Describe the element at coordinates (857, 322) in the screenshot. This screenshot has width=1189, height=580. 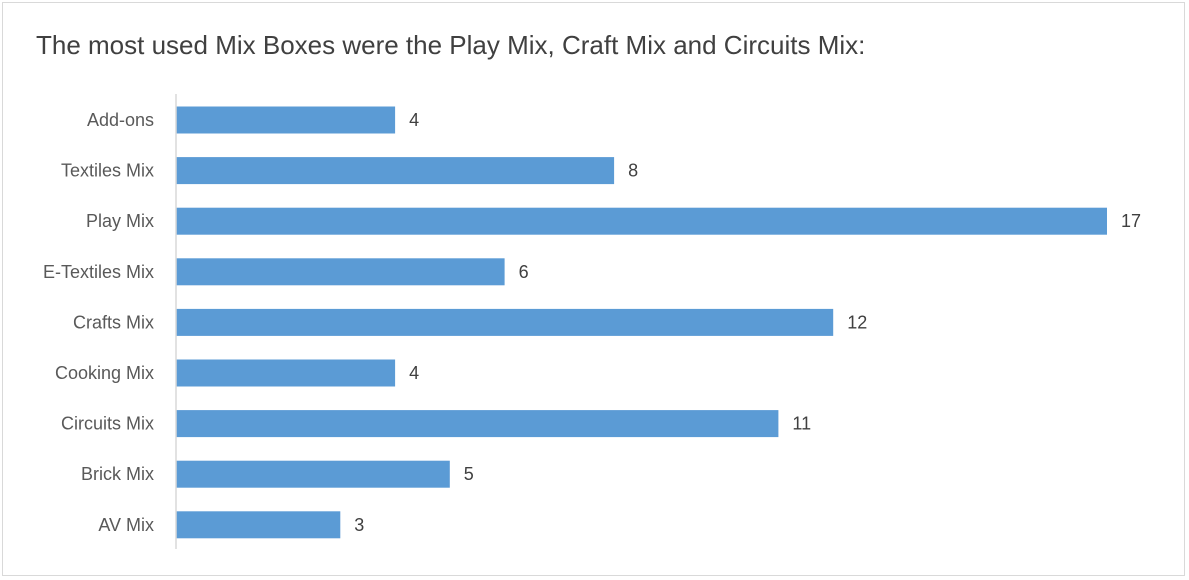
I see `data-label: 12` at that location.